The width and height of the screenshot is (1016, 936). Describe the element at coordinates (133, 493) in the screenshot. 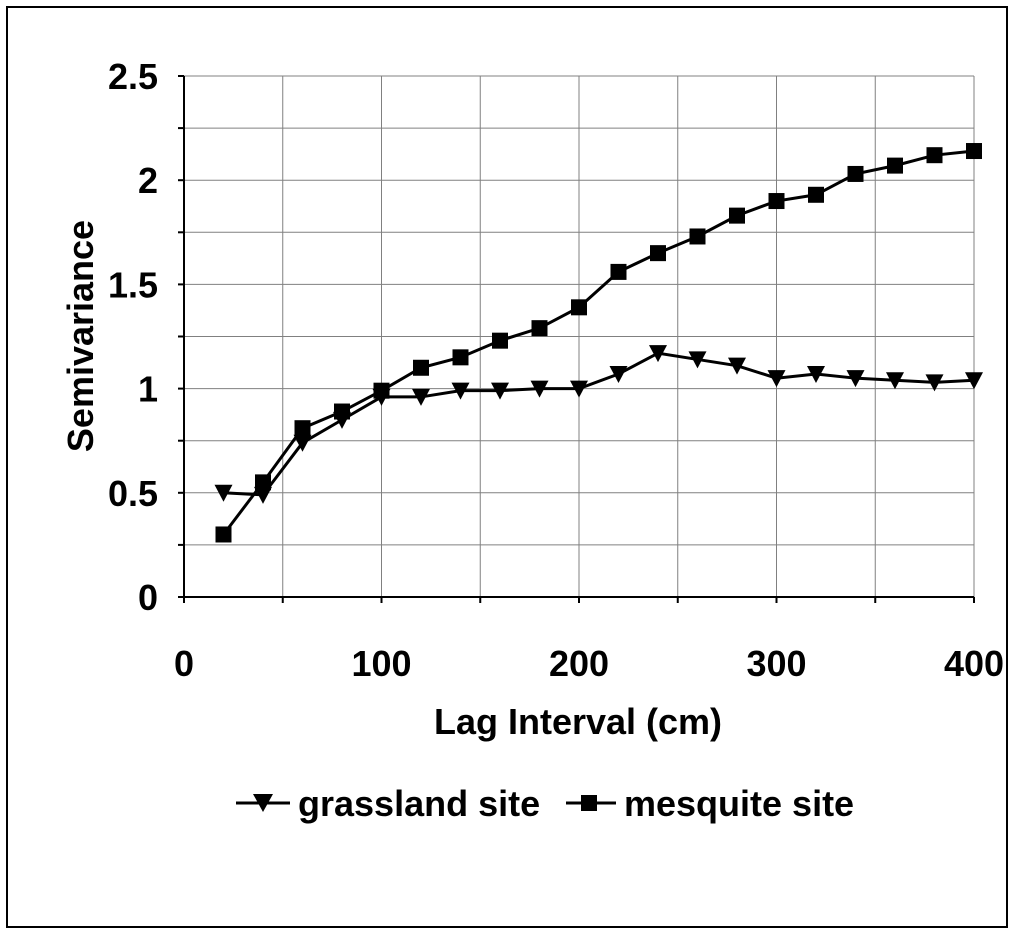

I see `y-tick-label: 0.5` at that location.